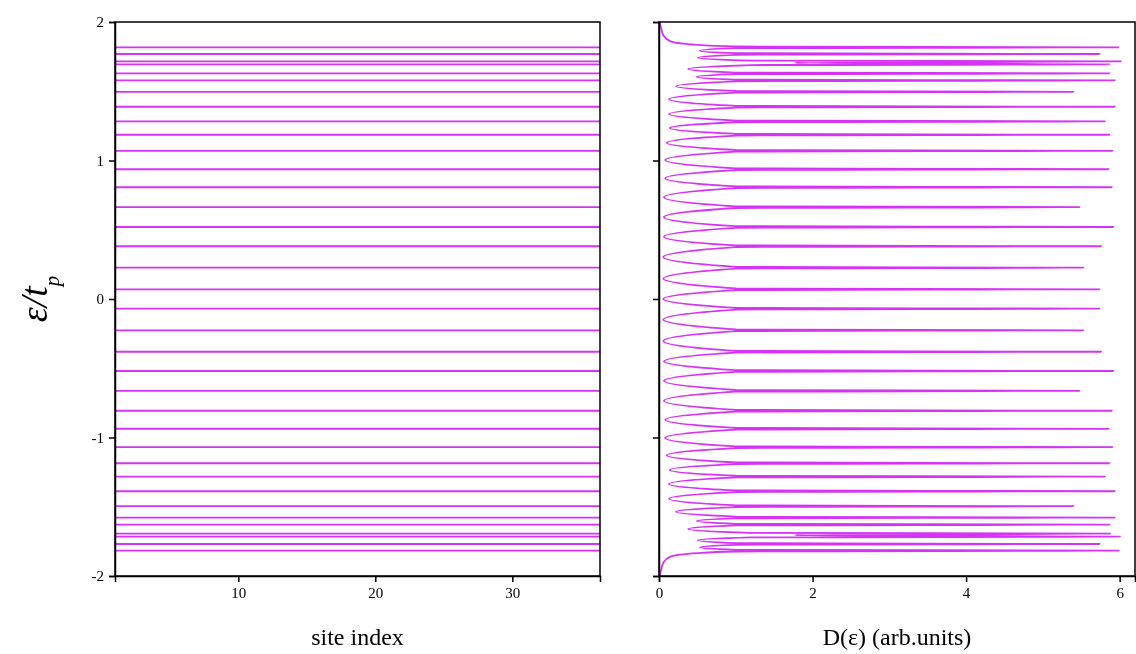 This screenshot has width=1136, height=654. Describe the element at coordinates (813, 592) in the screenshot. I see `x-tick-label: 2` at that location.